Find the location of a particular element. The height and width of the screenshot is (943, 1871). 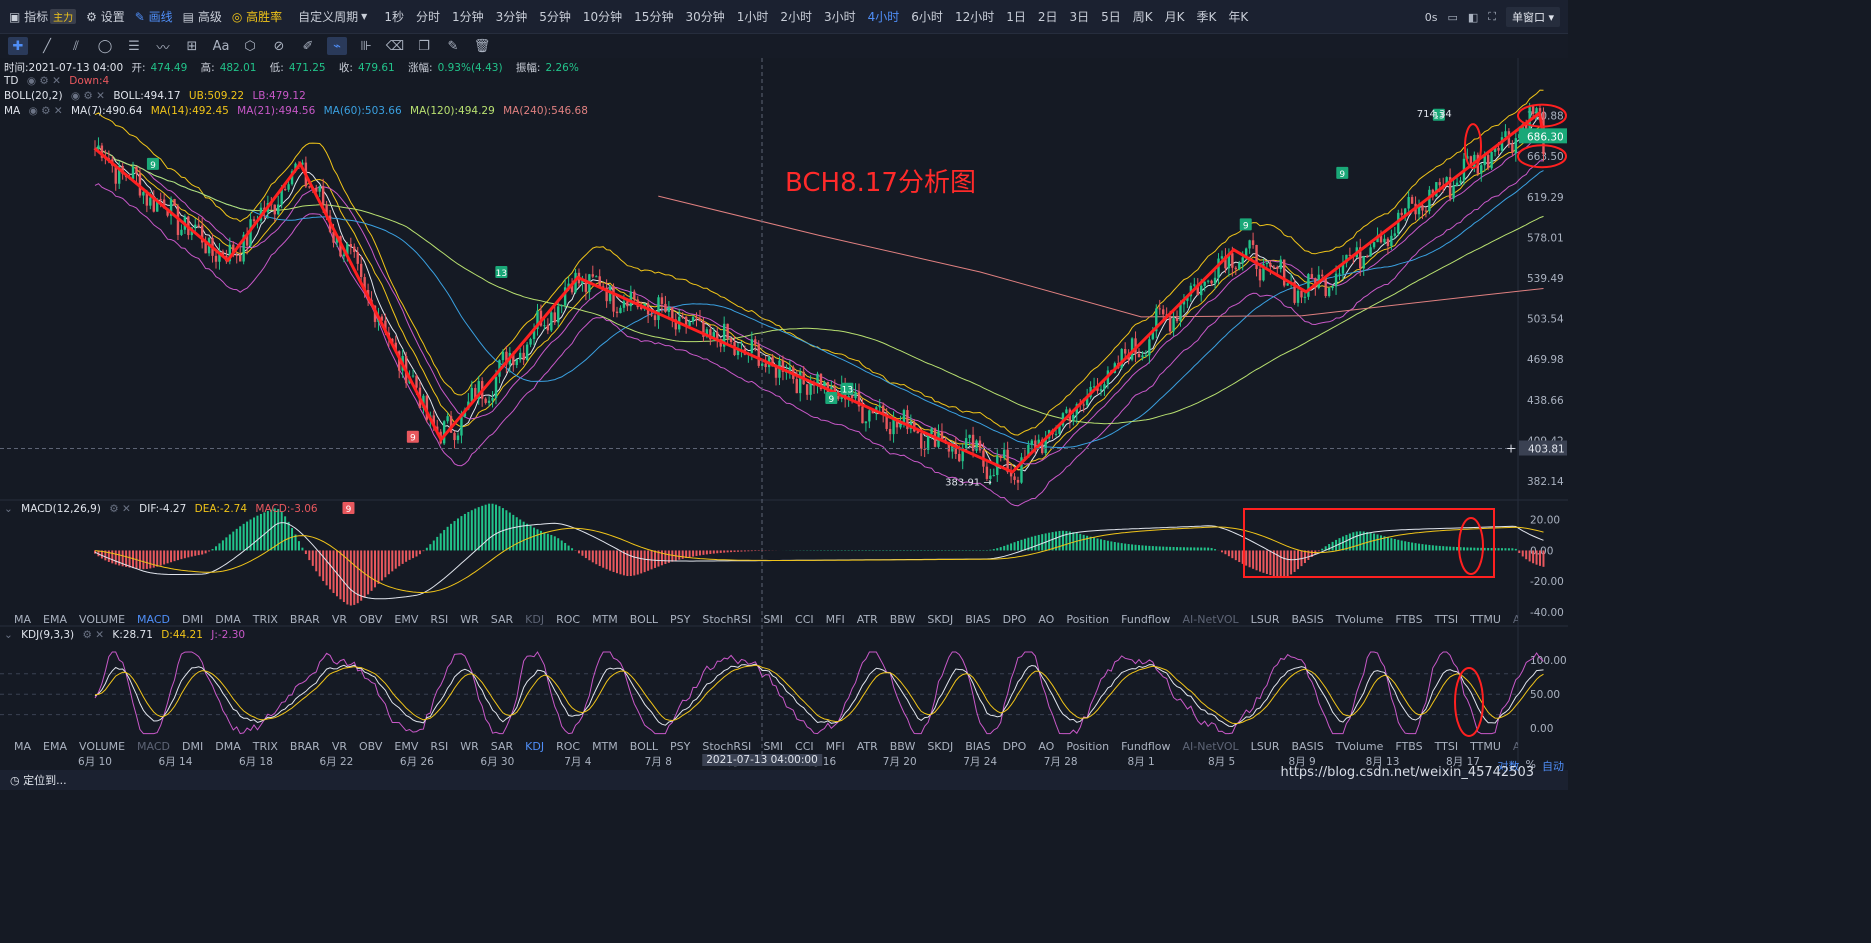

window-icon: ◧ is located at coordinates (1473, 17).